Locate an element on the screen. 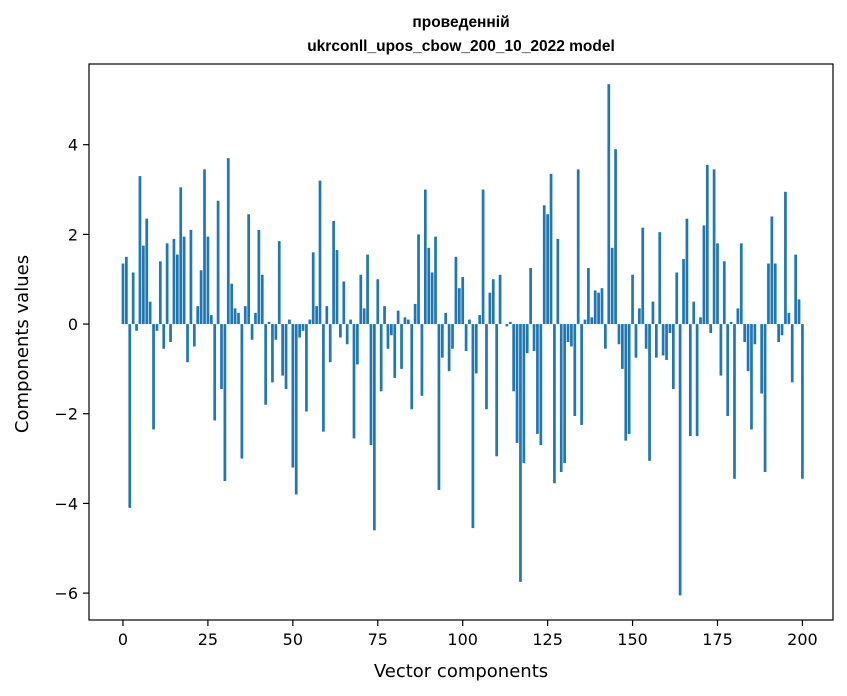  x-tick-label: 75 is located at coordinates (378, 639).